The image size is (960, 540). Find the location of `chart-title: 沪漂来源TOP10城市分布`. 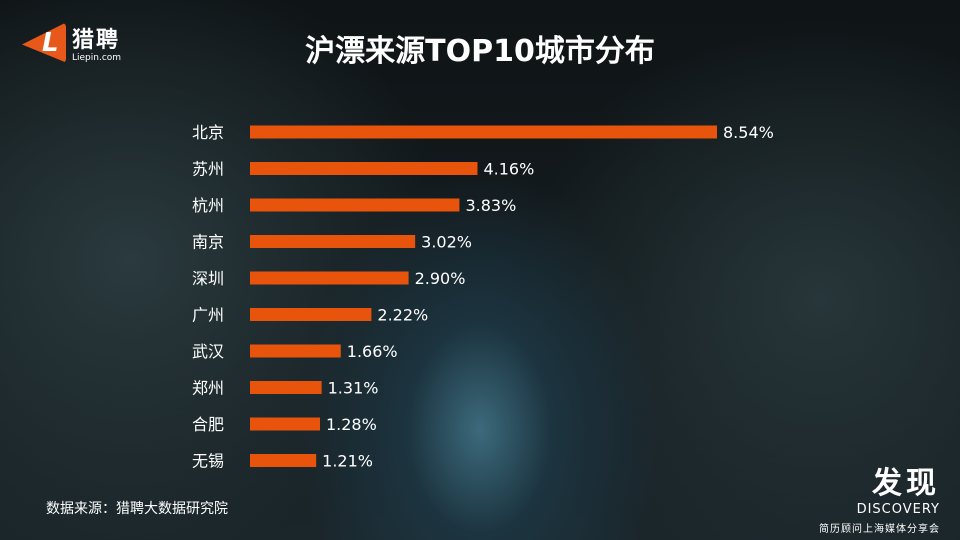

chart-title: 沪漂来源TOP10城市分布 is located at coordinates (480, 51).